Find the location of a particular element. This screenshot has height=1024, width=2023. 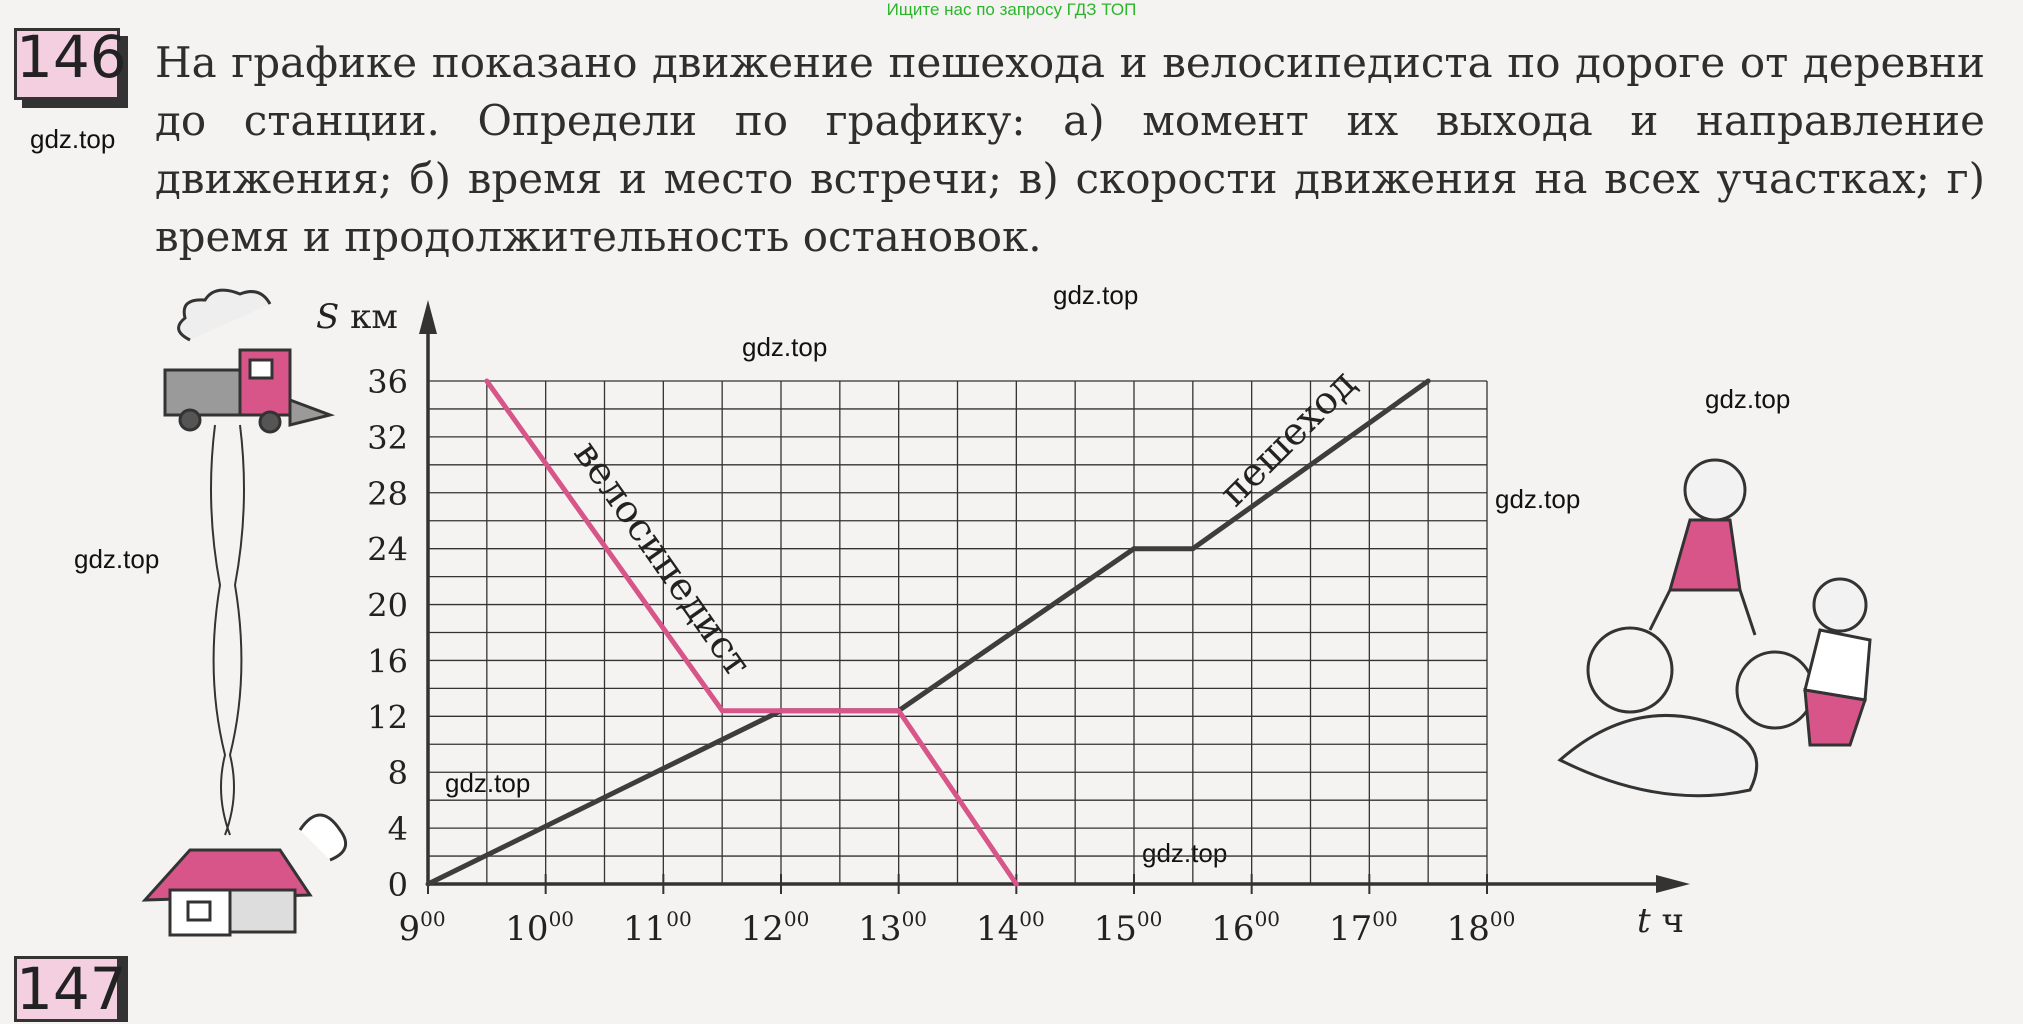

x-tick-label: 1200 is located at coordinates (775, 928).